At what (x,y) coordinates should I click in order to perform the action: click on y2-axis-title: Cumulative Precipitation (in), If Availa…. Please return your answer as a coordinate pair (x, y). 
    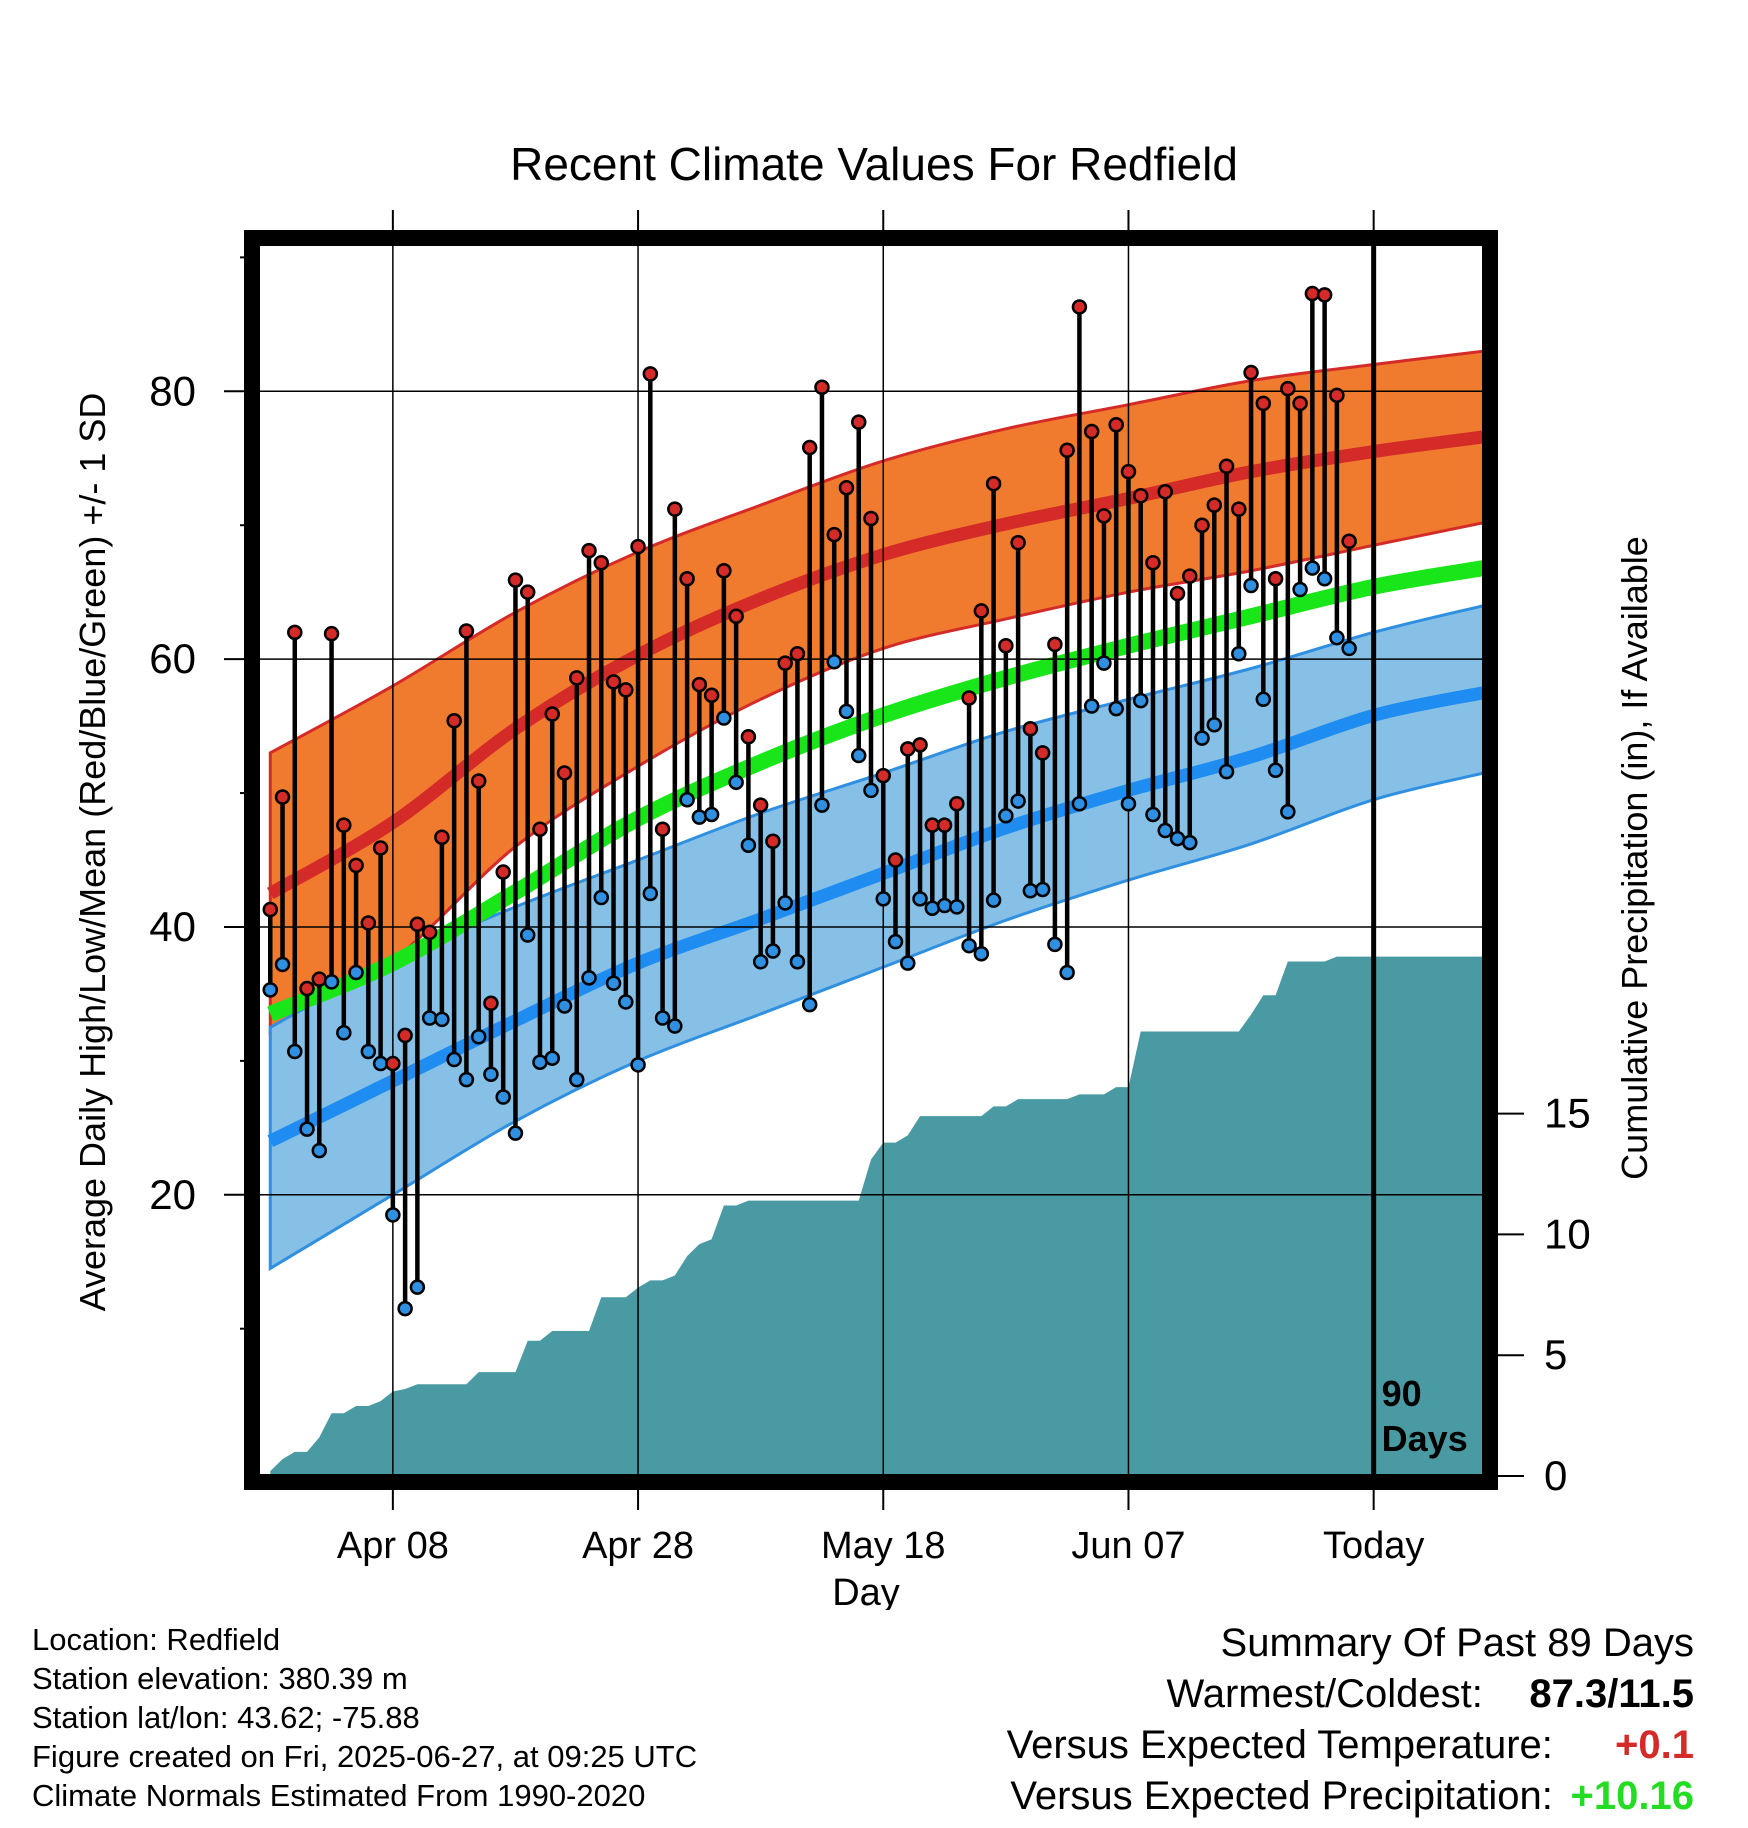
    Looking at the image, I should click on (1634, 858).